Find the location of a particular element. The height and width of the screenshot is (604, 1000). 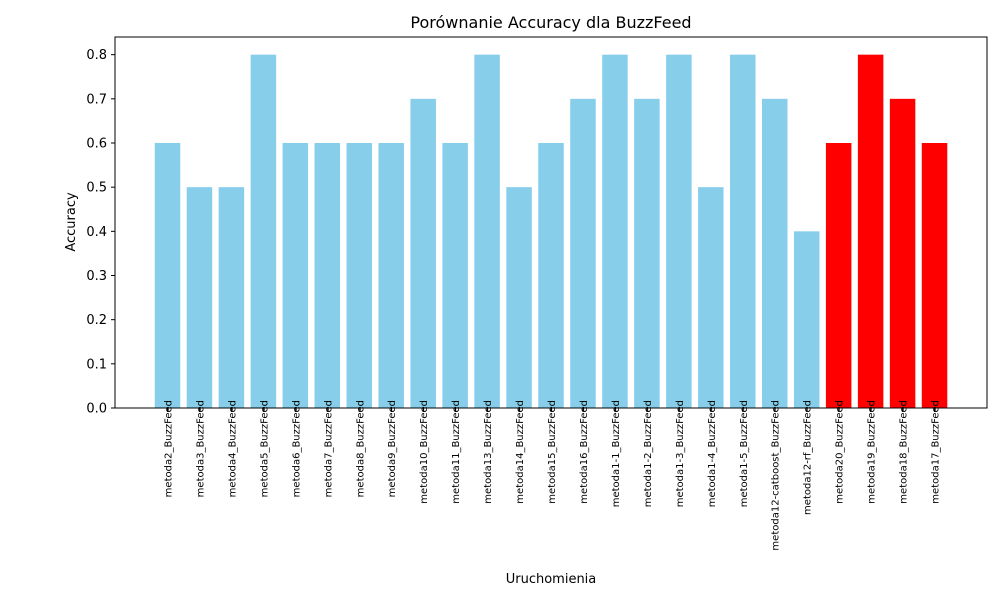

x-tick-label: metoda2_BuzzFeed is located at coordinates (169, 448).